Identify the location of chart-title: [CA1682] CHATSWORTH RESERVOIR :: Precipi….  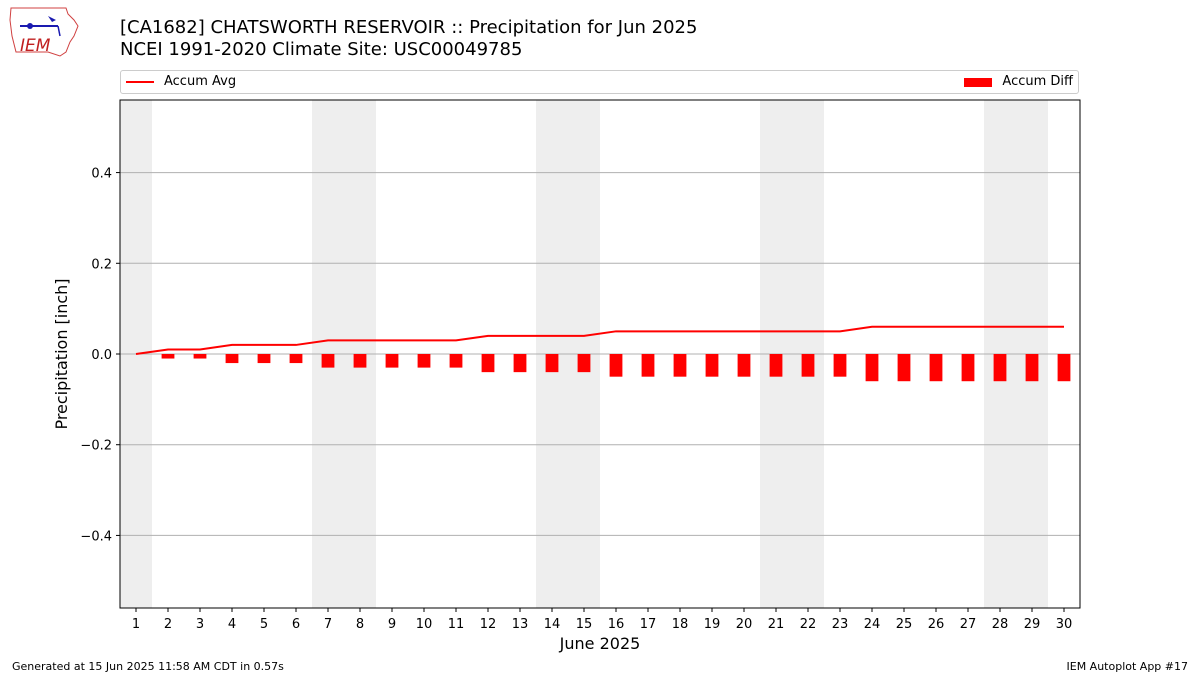
(409, 27).